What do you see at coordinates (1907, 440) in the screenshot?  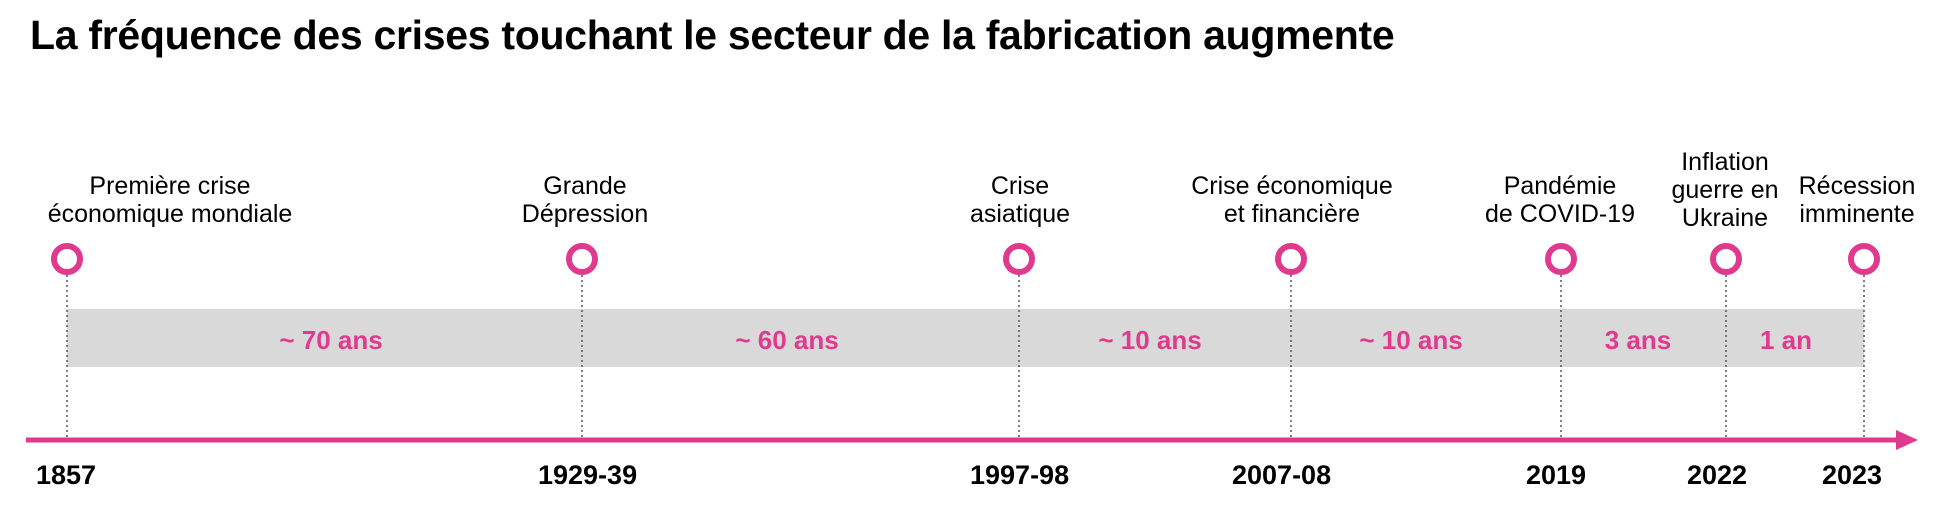 I see `timeline-arrowhead` at bounding box center [1907, 440].